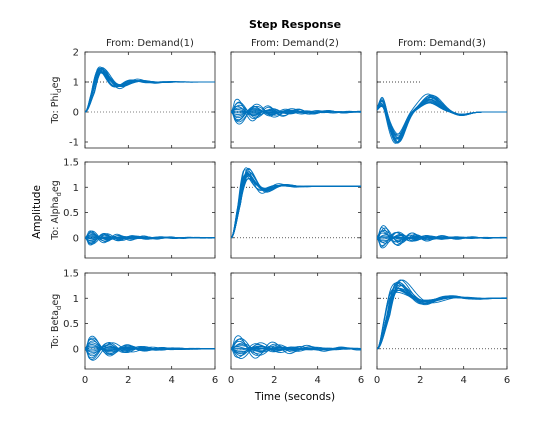 This screenshot has height=425, width=560. What do you see at coordinates (442, 100) in the screenshot?
I see `subplot-r1-c3` at bounding box center [442, 100].